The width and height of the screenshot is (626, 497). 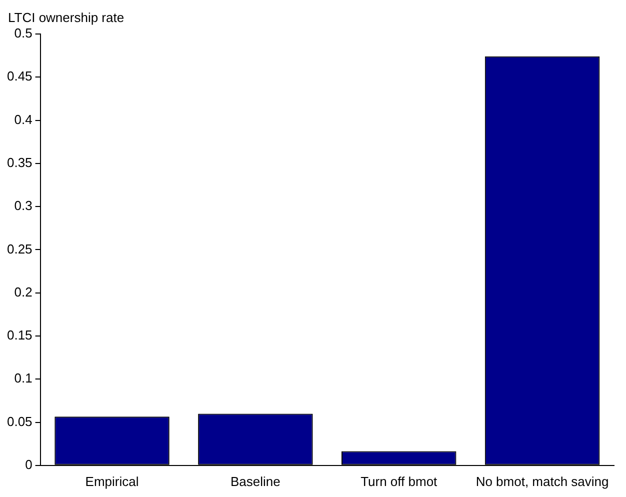 I want to click on y-tick-label: 0.1, so click(x=23, y=378).